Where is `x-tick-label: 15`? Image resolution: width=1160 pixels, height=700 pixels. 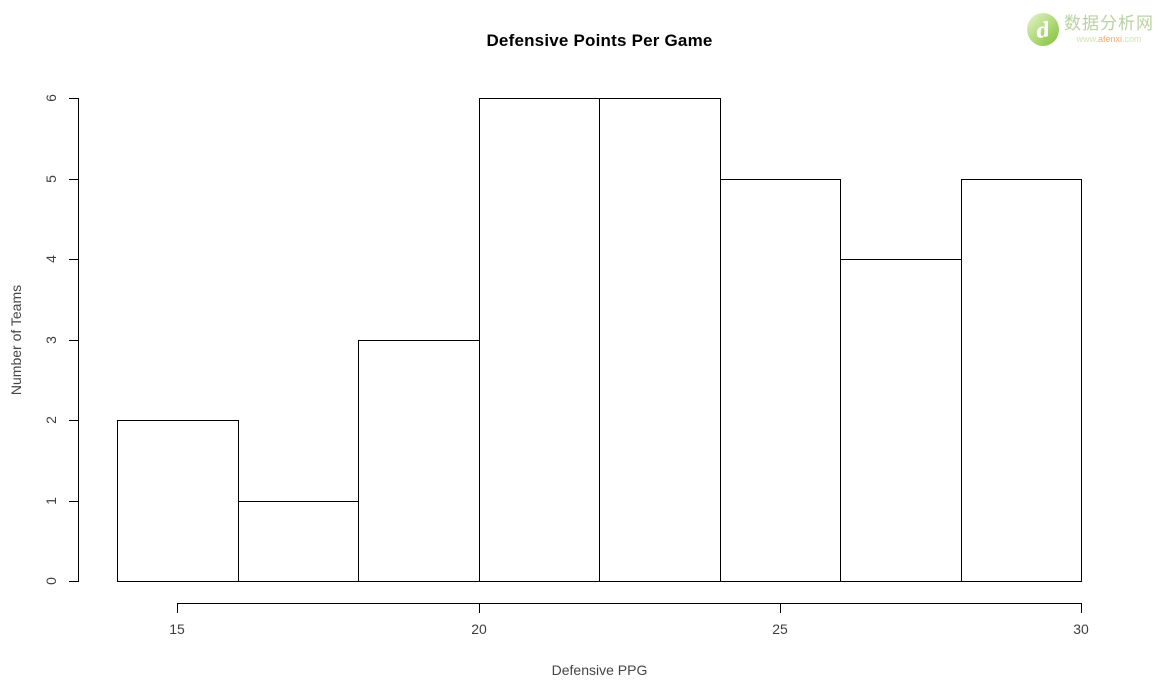
x-tick-label: 15 is located at coordinates (177, 629).